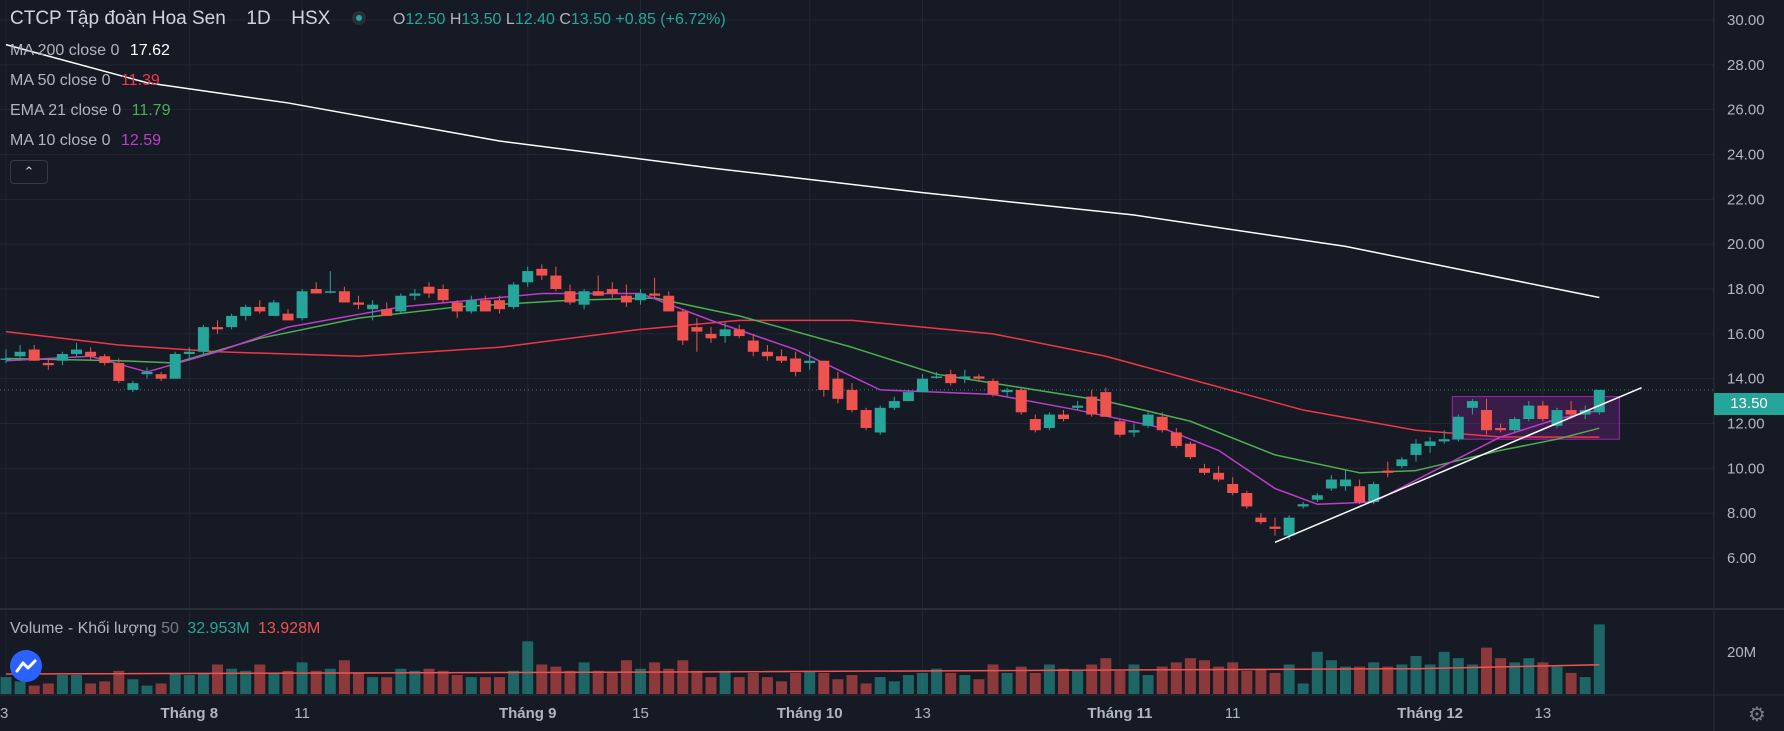 This screenshot has width=1784, height=731. I want to click on ma50-line, so click(802, 378).